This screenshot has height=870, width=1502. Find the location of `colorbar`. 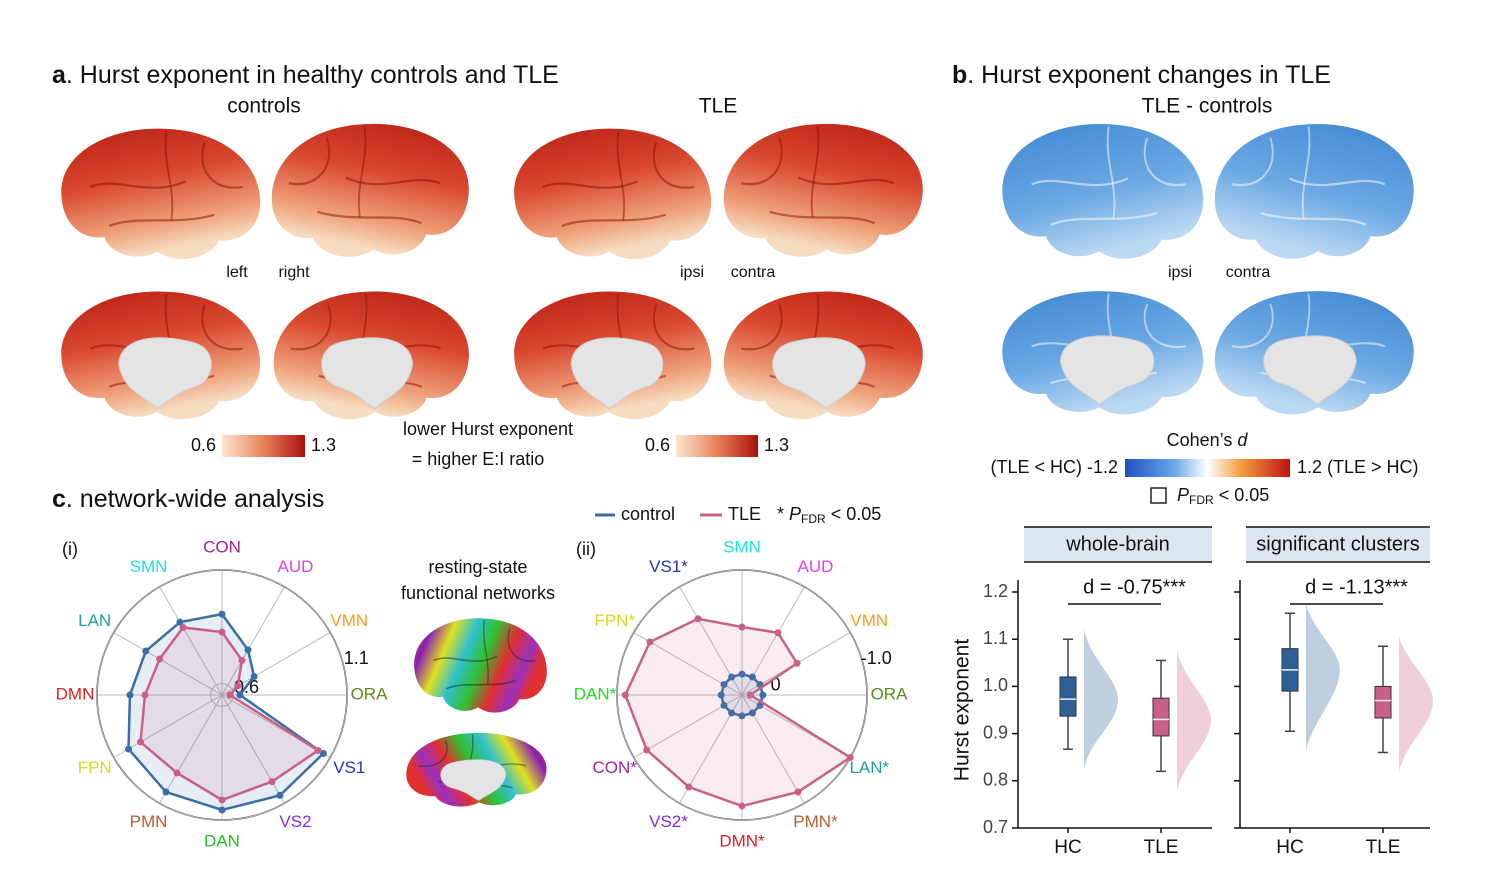

colorbar is located at coordinates (717, 446).